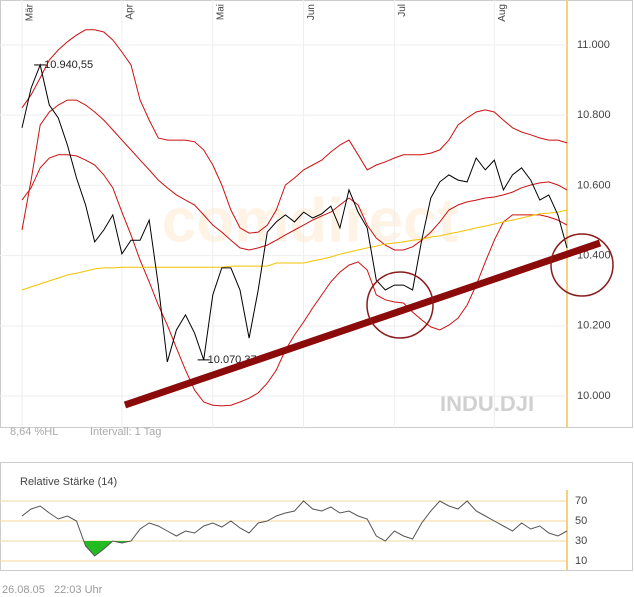 The height and width of the screenshot is (597, 634). I want to click on x-tick-label: Apr, so click(130, 11).